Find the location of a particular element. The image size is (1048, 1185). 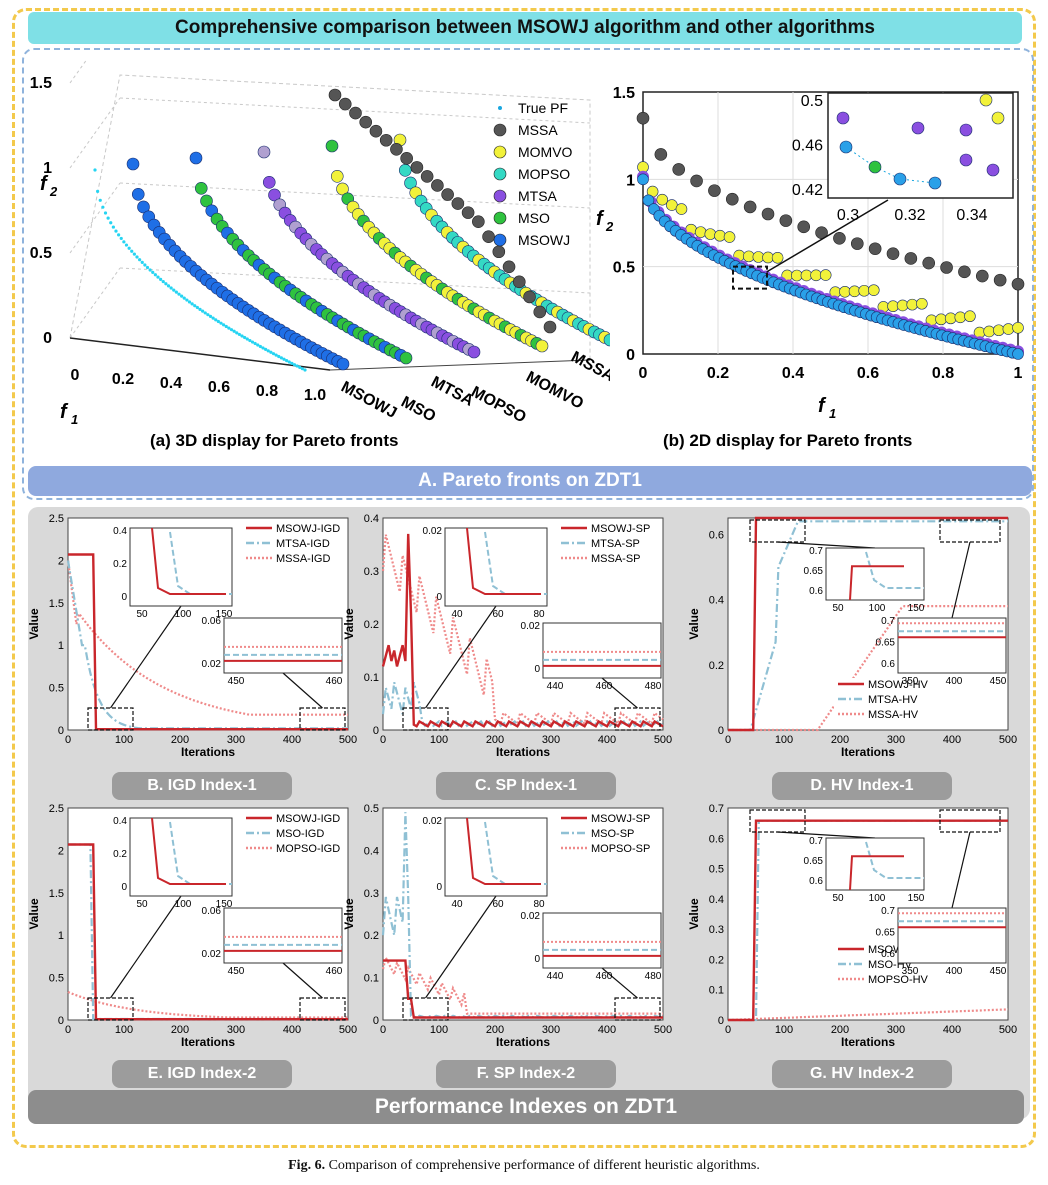

ytick-label: 0.7 is located at coordinates (716, 809).